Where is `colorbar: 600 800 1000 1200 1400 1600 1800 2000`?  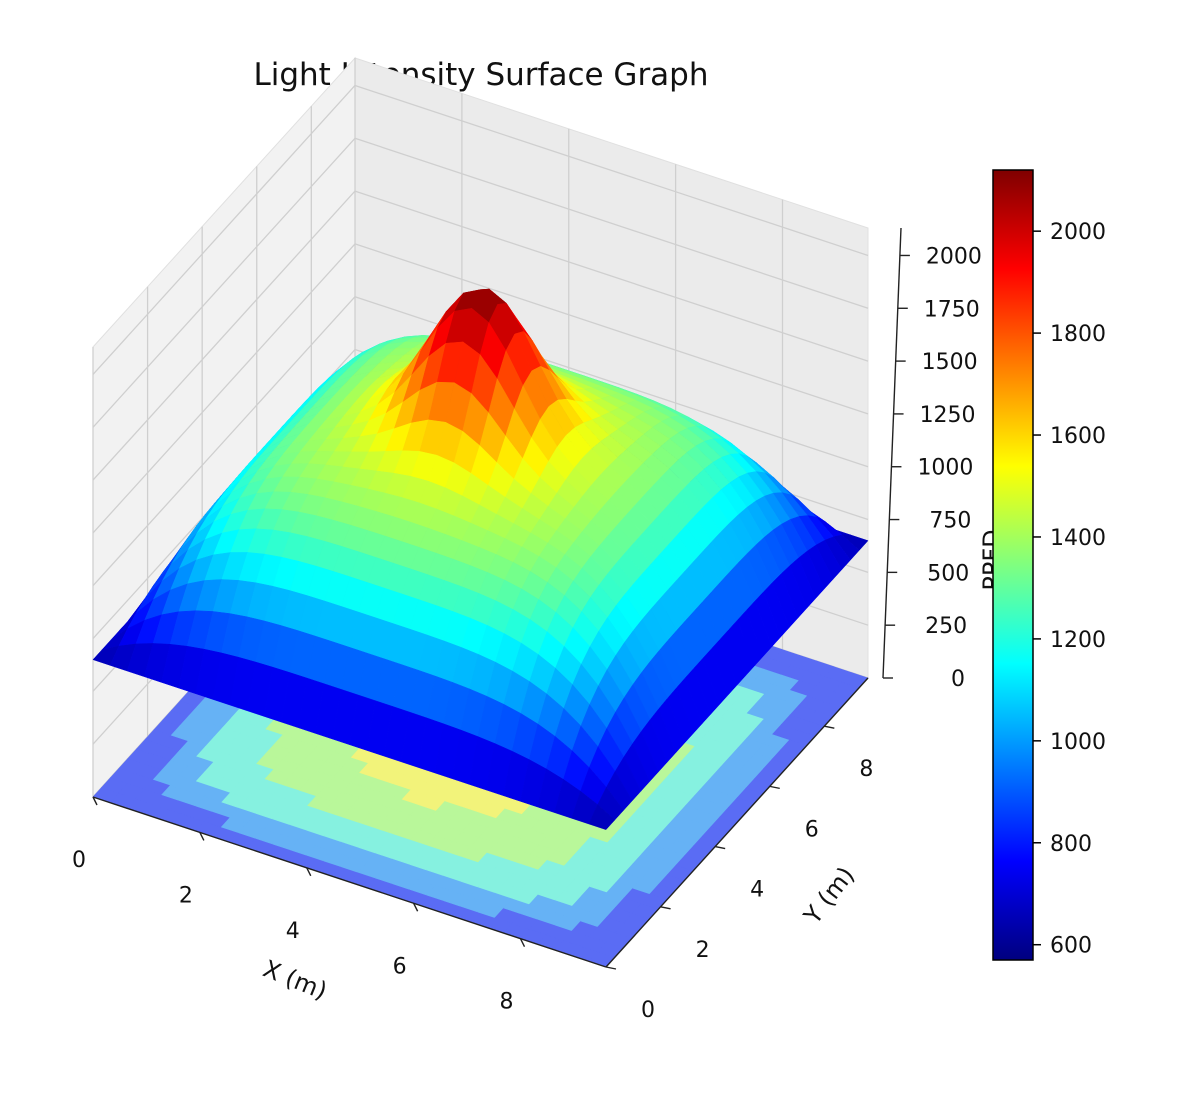
colorbar: 600 800 1000 1200 1400 1600 1800 2000 is located at coordinates (1049, 565).